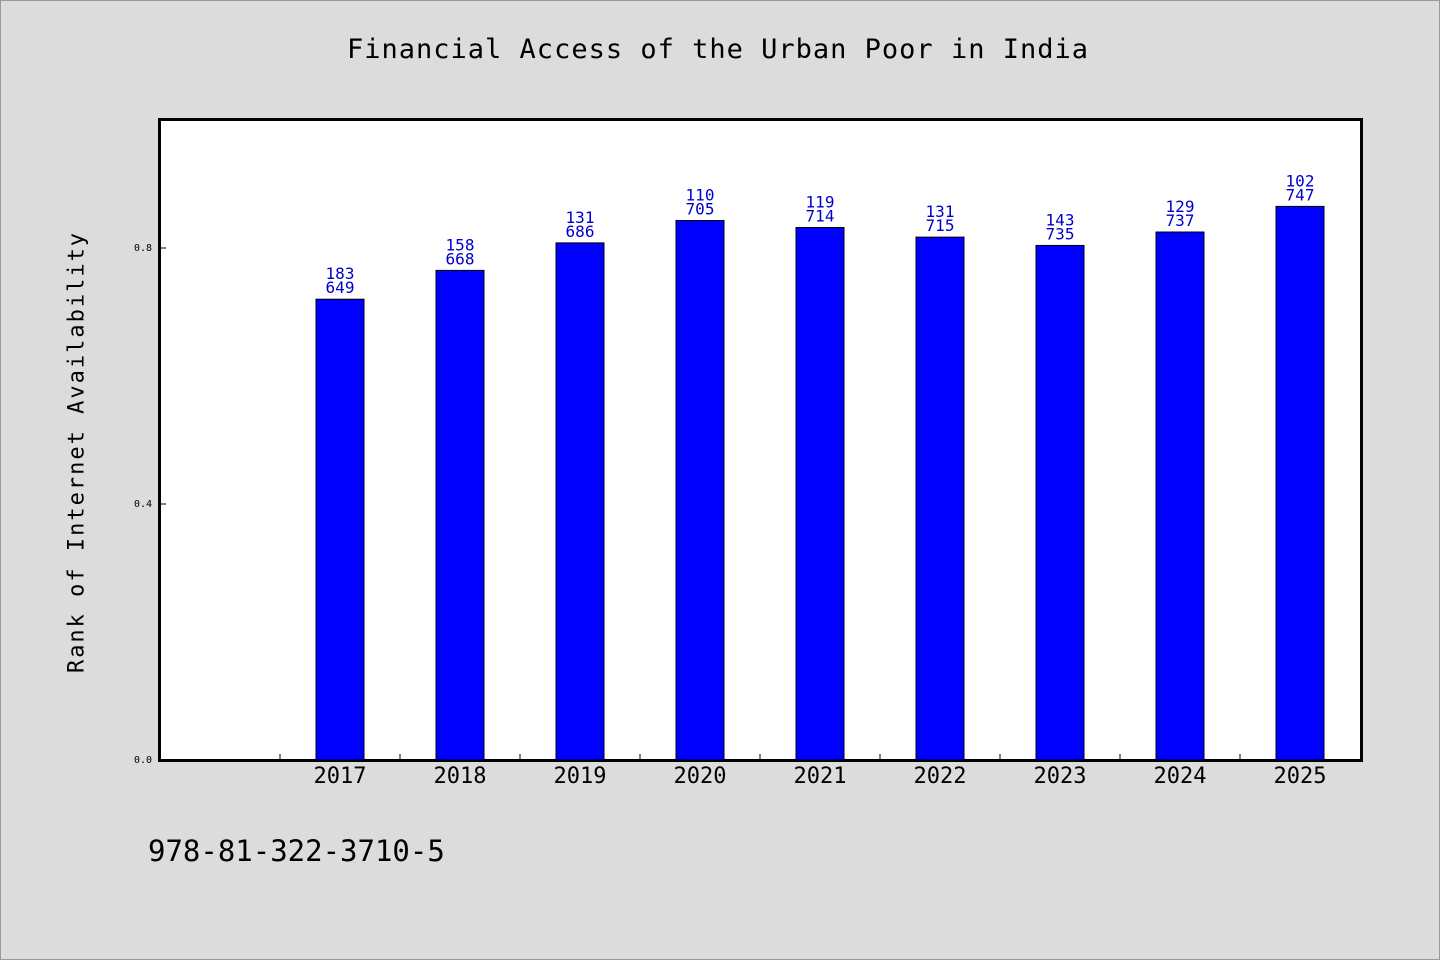 Image resolution: width=1440 pixels, height=960 pixels. I want to click on bar-label-top-2022: 131, so click(940, 211).